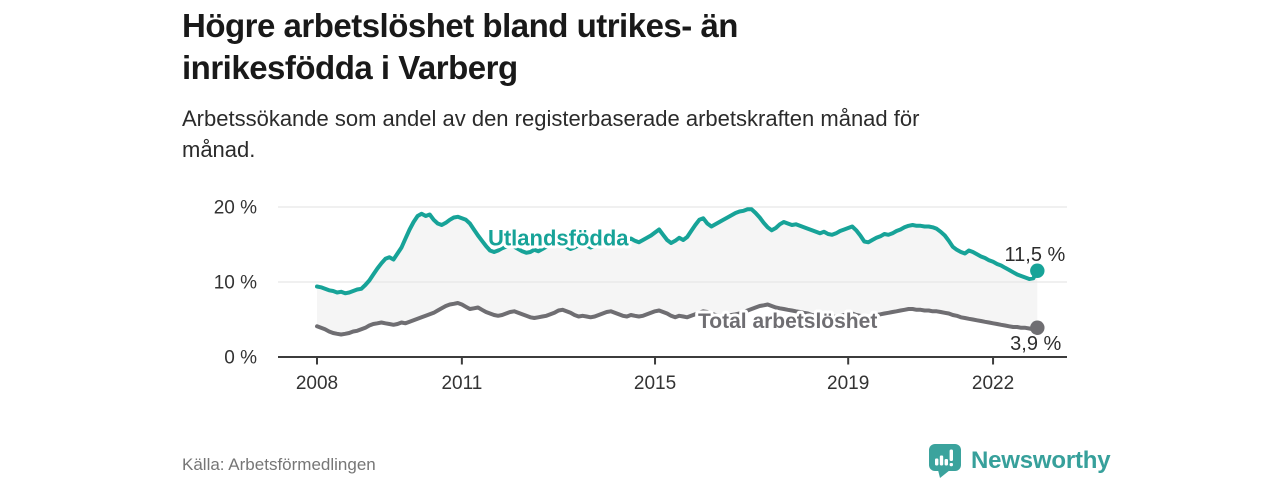 This screenshot has width=1280, height=480. I want to click on newsworthy-logo: Newsworthy, so click(1019, 461).